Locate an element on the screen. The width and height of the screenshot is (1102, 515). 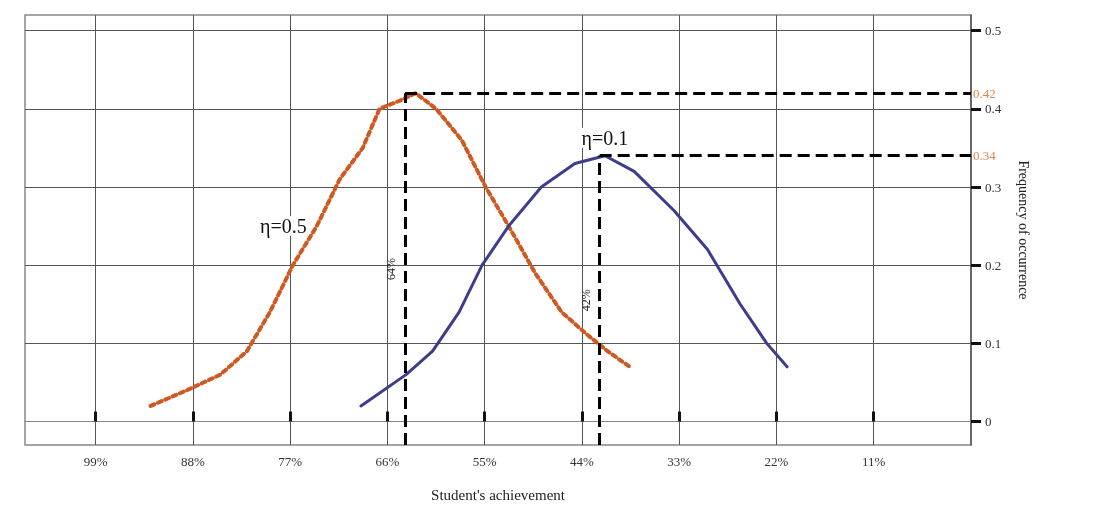
x-tick-label: 99% is located at coordinates (95, 461).